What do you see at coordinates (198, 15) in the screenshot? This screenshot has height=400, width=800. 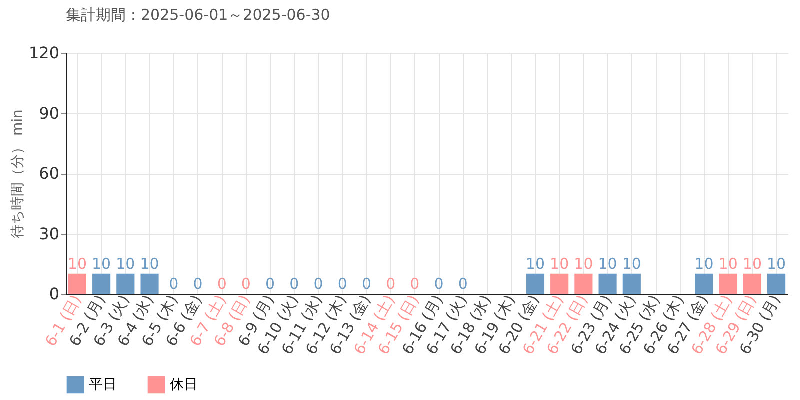 I see `chart-title: 集計期間：2025-06-01～2025-06-30` at bounding box center [198, 15].